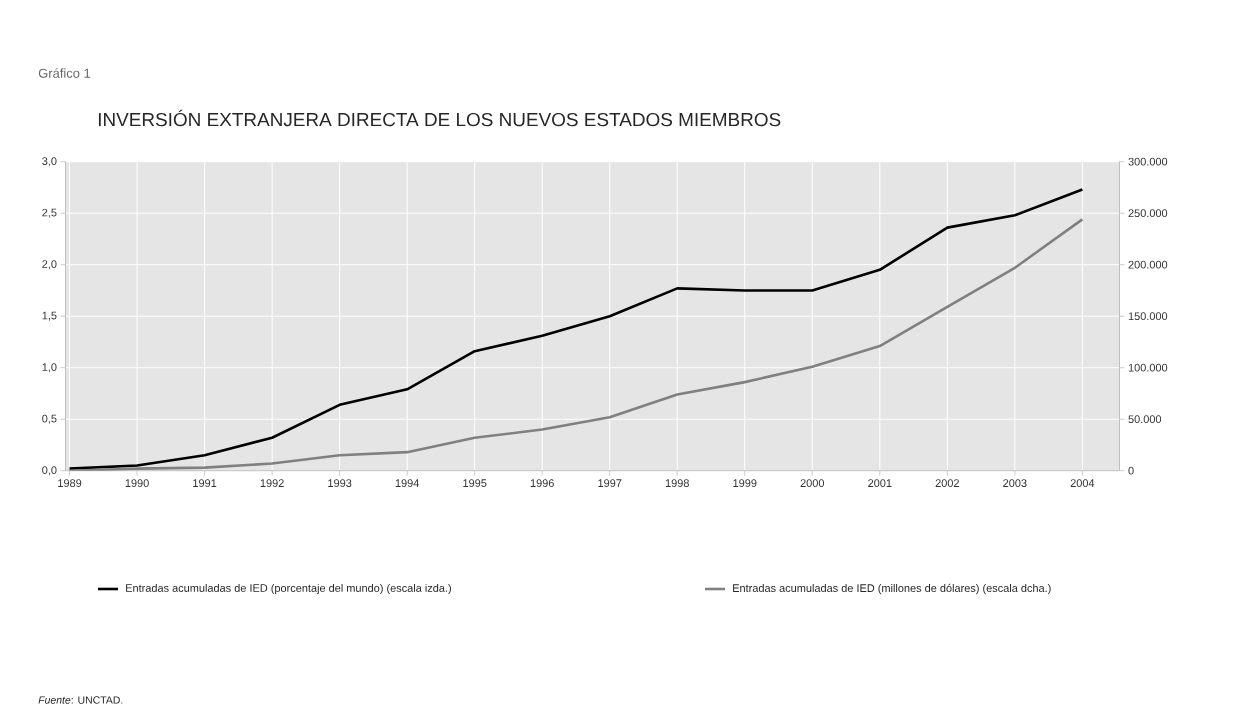 Image resolution: width=1252 pixels, height=727 pixels. I want to click on y2-tick-label: 200.000, so click(1148, 264).